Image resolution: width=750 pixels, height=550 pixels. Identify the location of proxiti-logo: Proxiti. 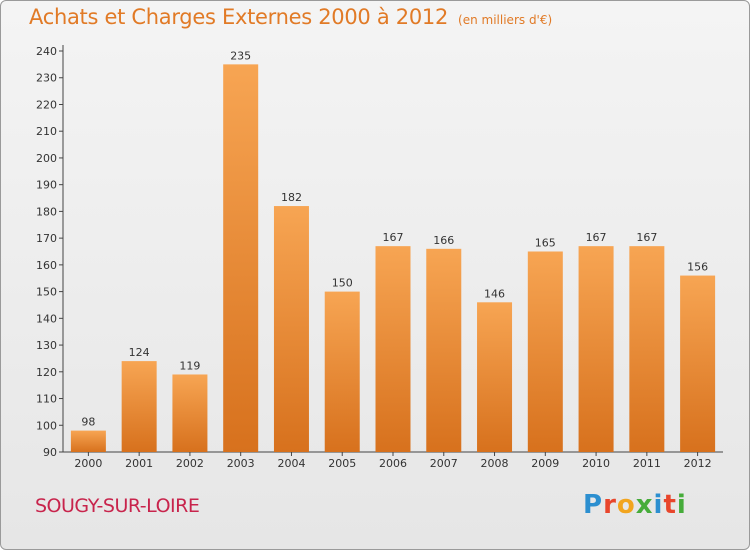
(635, 505).